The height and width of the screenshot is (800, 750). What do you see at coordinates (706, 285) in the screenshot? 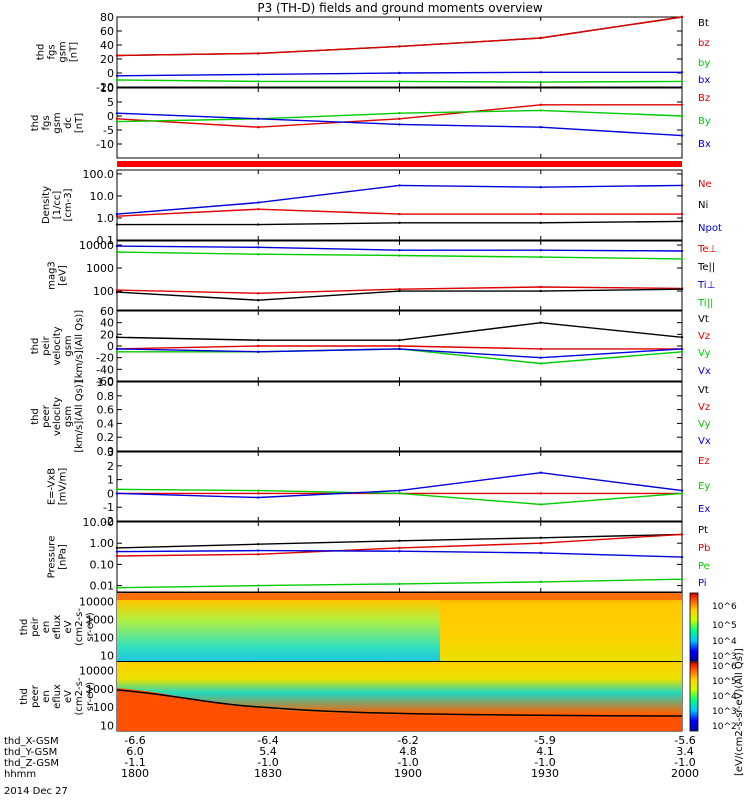
I see `legend-entry: Ti⊥` at bounding box center [706, 285].